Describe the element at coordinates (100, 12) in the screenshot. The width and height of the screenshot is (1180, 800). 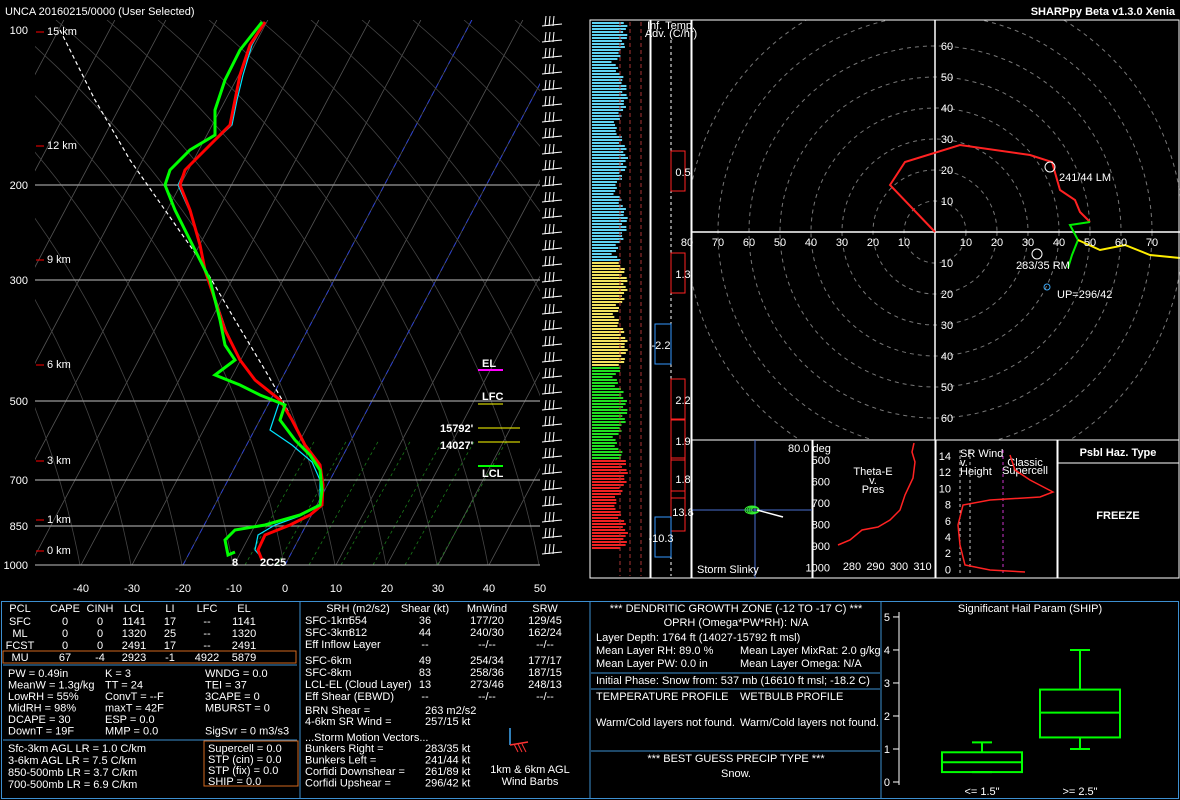
I see `window-title: UNCA 20160215/0000 (User Selected)` at that location.